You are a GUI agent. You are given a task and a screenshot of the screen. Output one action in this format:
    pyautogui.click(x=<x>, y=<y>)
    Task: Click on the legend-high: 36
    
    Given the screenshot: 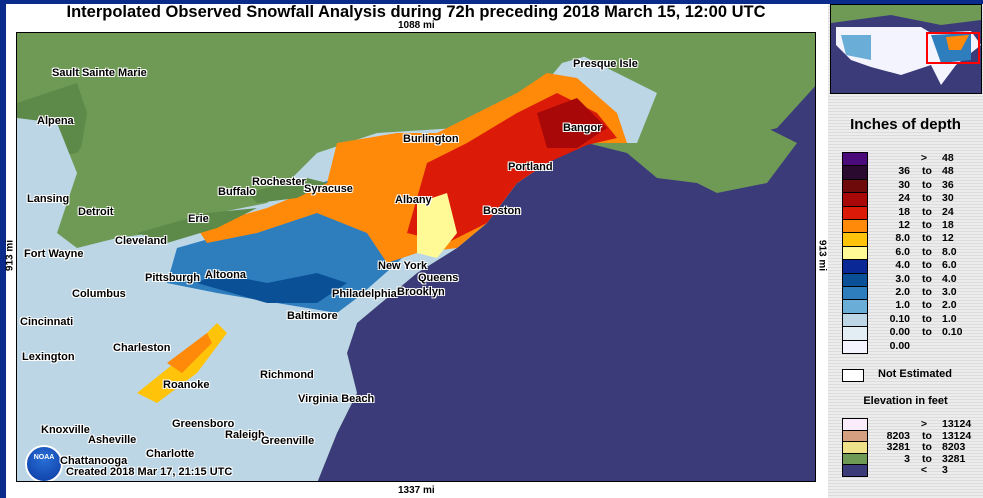 What is the action you would take?
    pyautogui.click(x=948, y=184)
    